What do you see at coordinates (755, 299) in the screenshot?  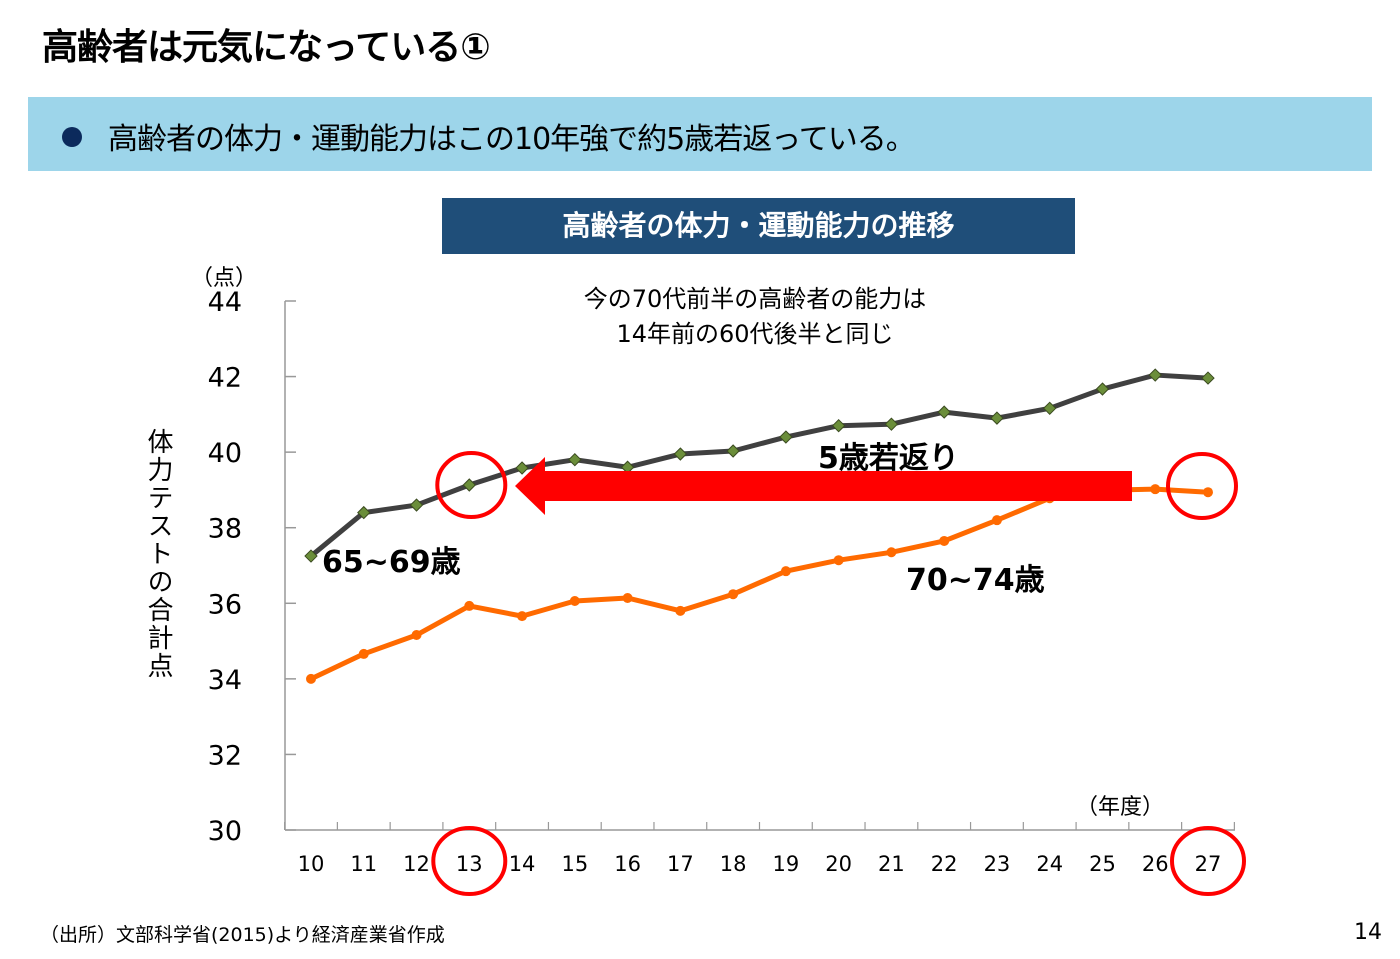 I see `chart-note-line1: 今の70代前半の高齢者の能力は` at bounding box center [755, 299].